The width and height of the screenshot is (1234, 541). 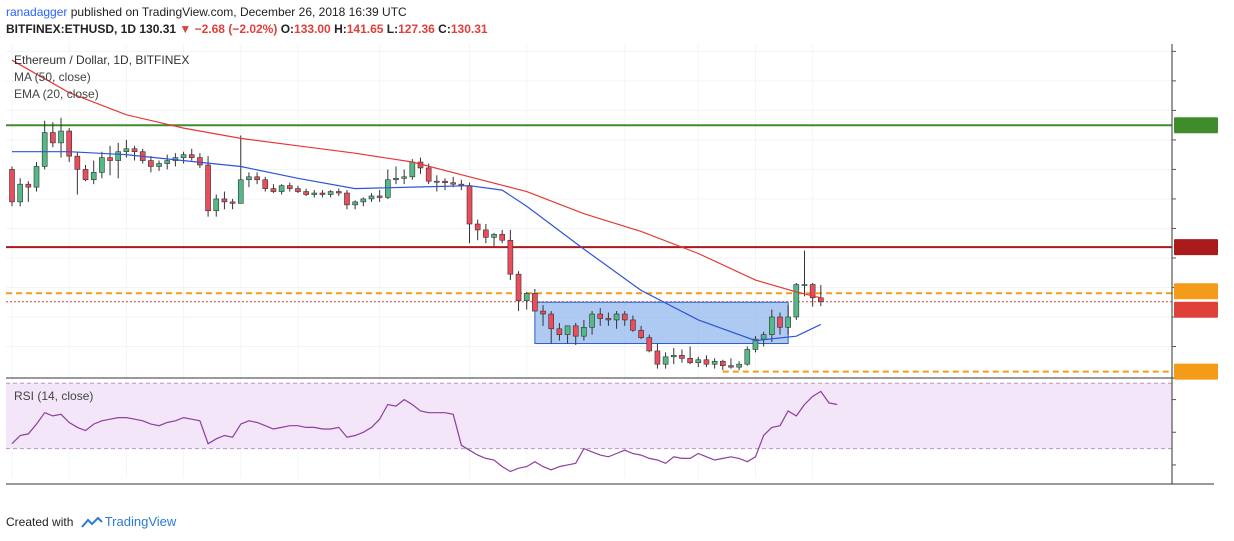 I want to click on footer: Created with TradingView, so click(x=91, y=521).